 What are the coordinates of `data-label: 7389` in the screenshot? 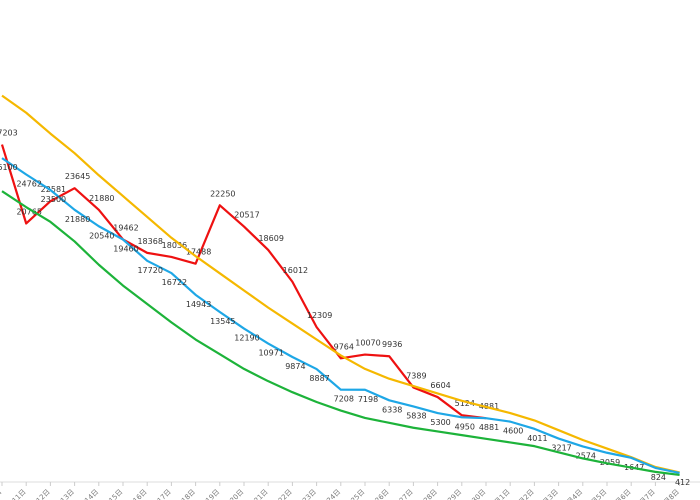 It's located at (416, 375).